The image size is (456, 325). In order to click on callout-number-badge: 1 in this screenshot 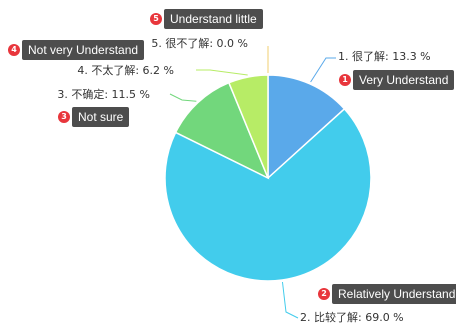, I will do `click(345, 80)`.